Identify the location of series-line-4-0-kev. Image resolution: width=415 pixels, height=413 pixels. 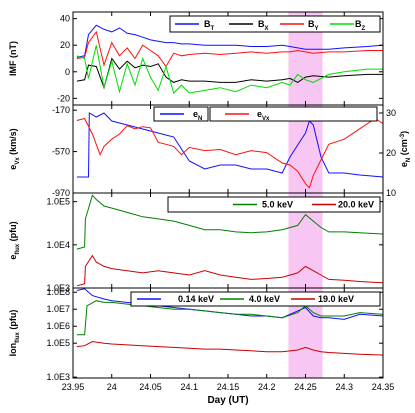
(230, 318).